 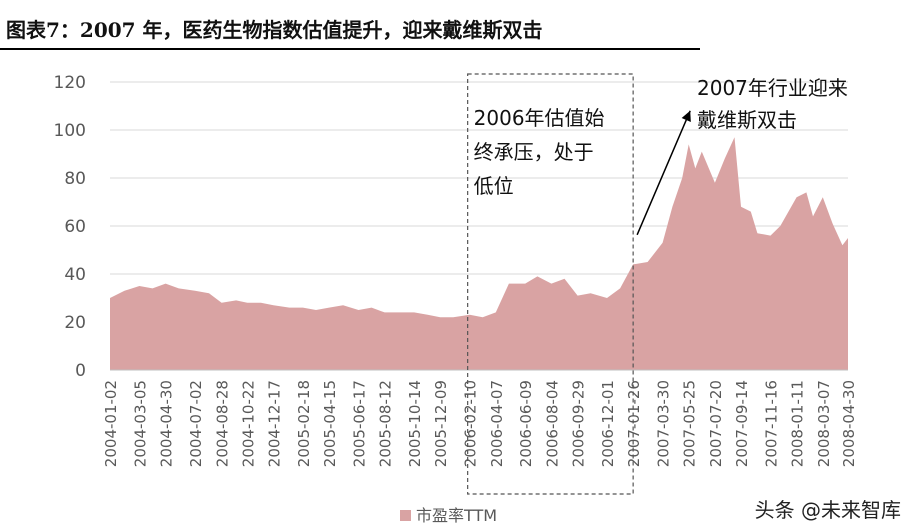 I want to click on x-tick-label: 2007-07-20, so click(x=716, y=423).